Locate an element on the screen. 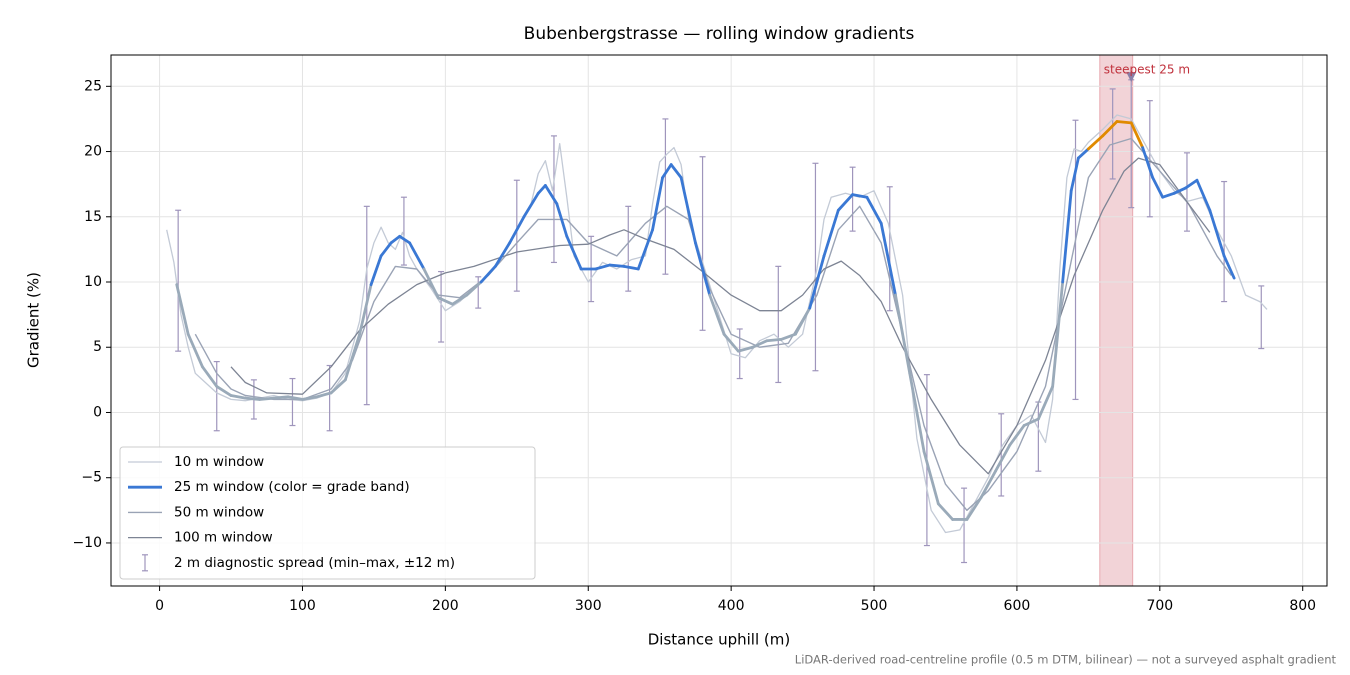  x-tick-label: 700 is located at coordinates (1159, 606).